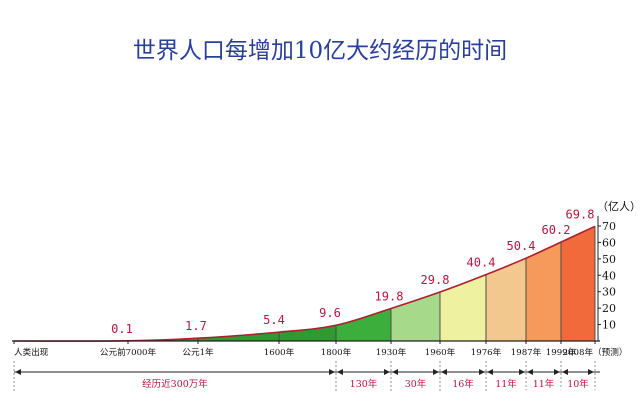 Image resolution: width=640 pixels, height=411 pixels. I want to click on x-tick-label: 1600年, so click(279, 352).